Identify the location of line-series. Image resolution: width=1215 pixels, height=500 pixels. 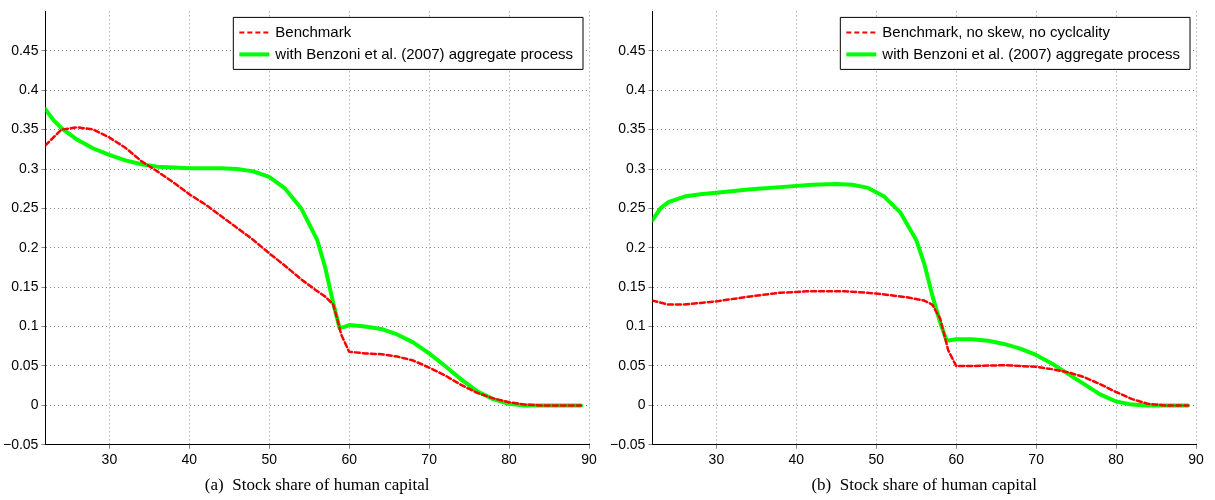
(921, 348).